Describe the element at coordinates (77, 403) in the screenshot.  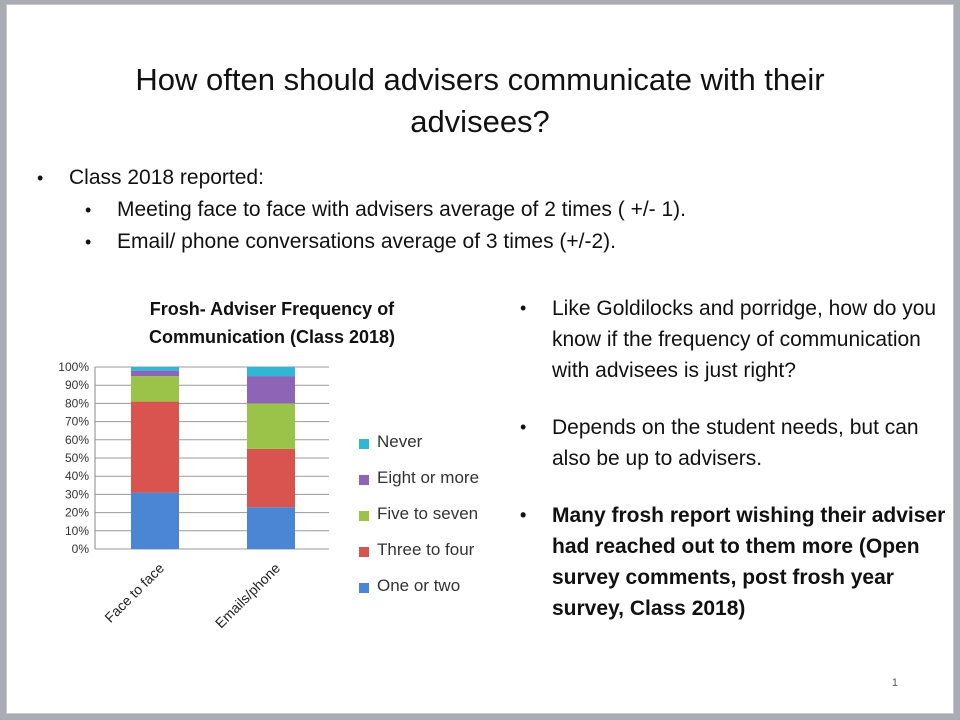
I see `y-tick-label: 80%` at that location.